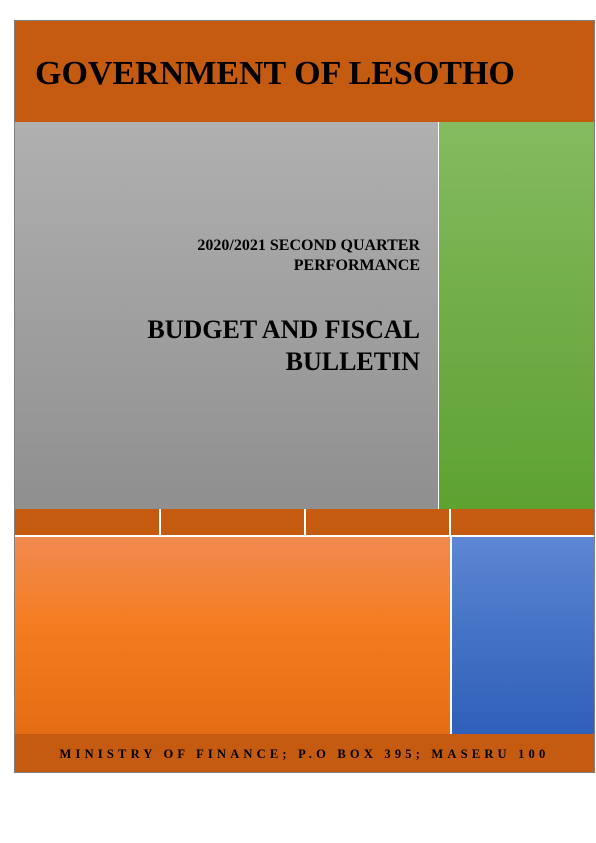  Describe the element at coordinates (523, 635) in the screenshot. I see `blue-accent-panel` at that location.